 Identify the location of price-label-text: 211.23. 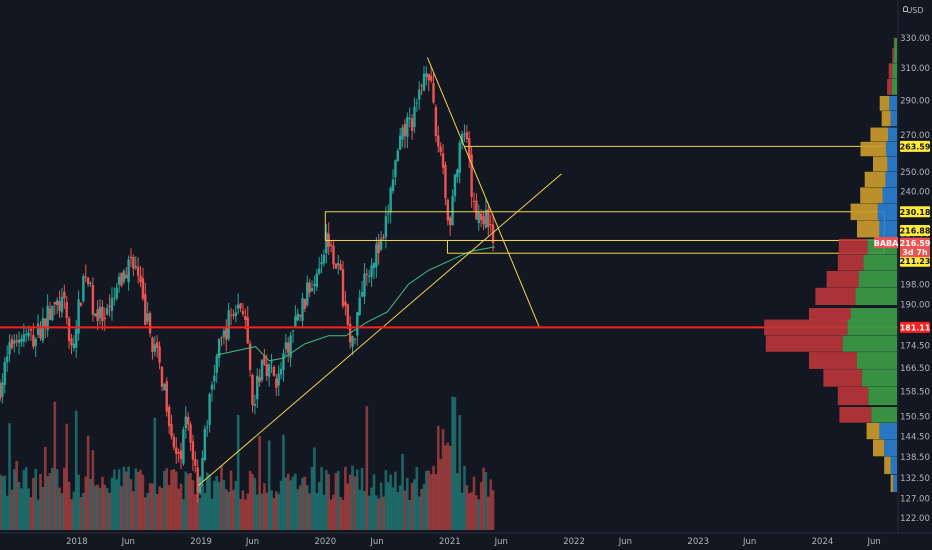
(915, 261).